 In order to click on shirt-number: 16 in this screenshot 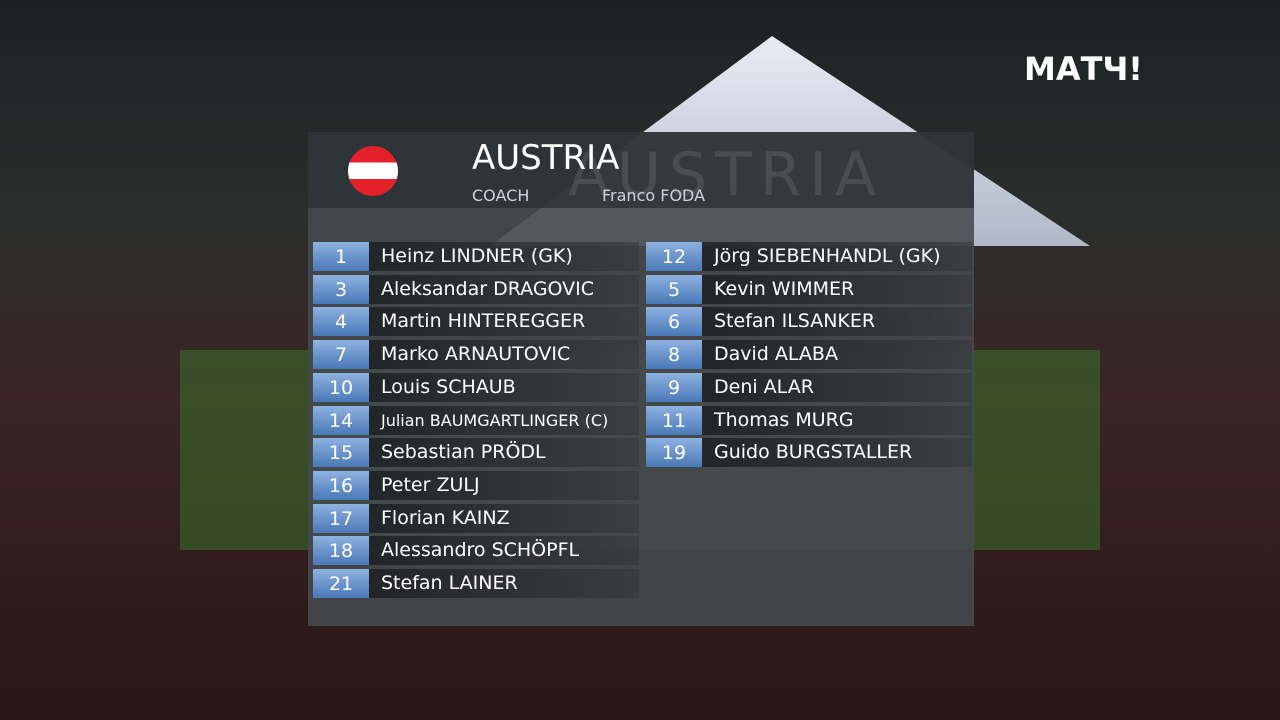, I will do `click(341, 485)`.